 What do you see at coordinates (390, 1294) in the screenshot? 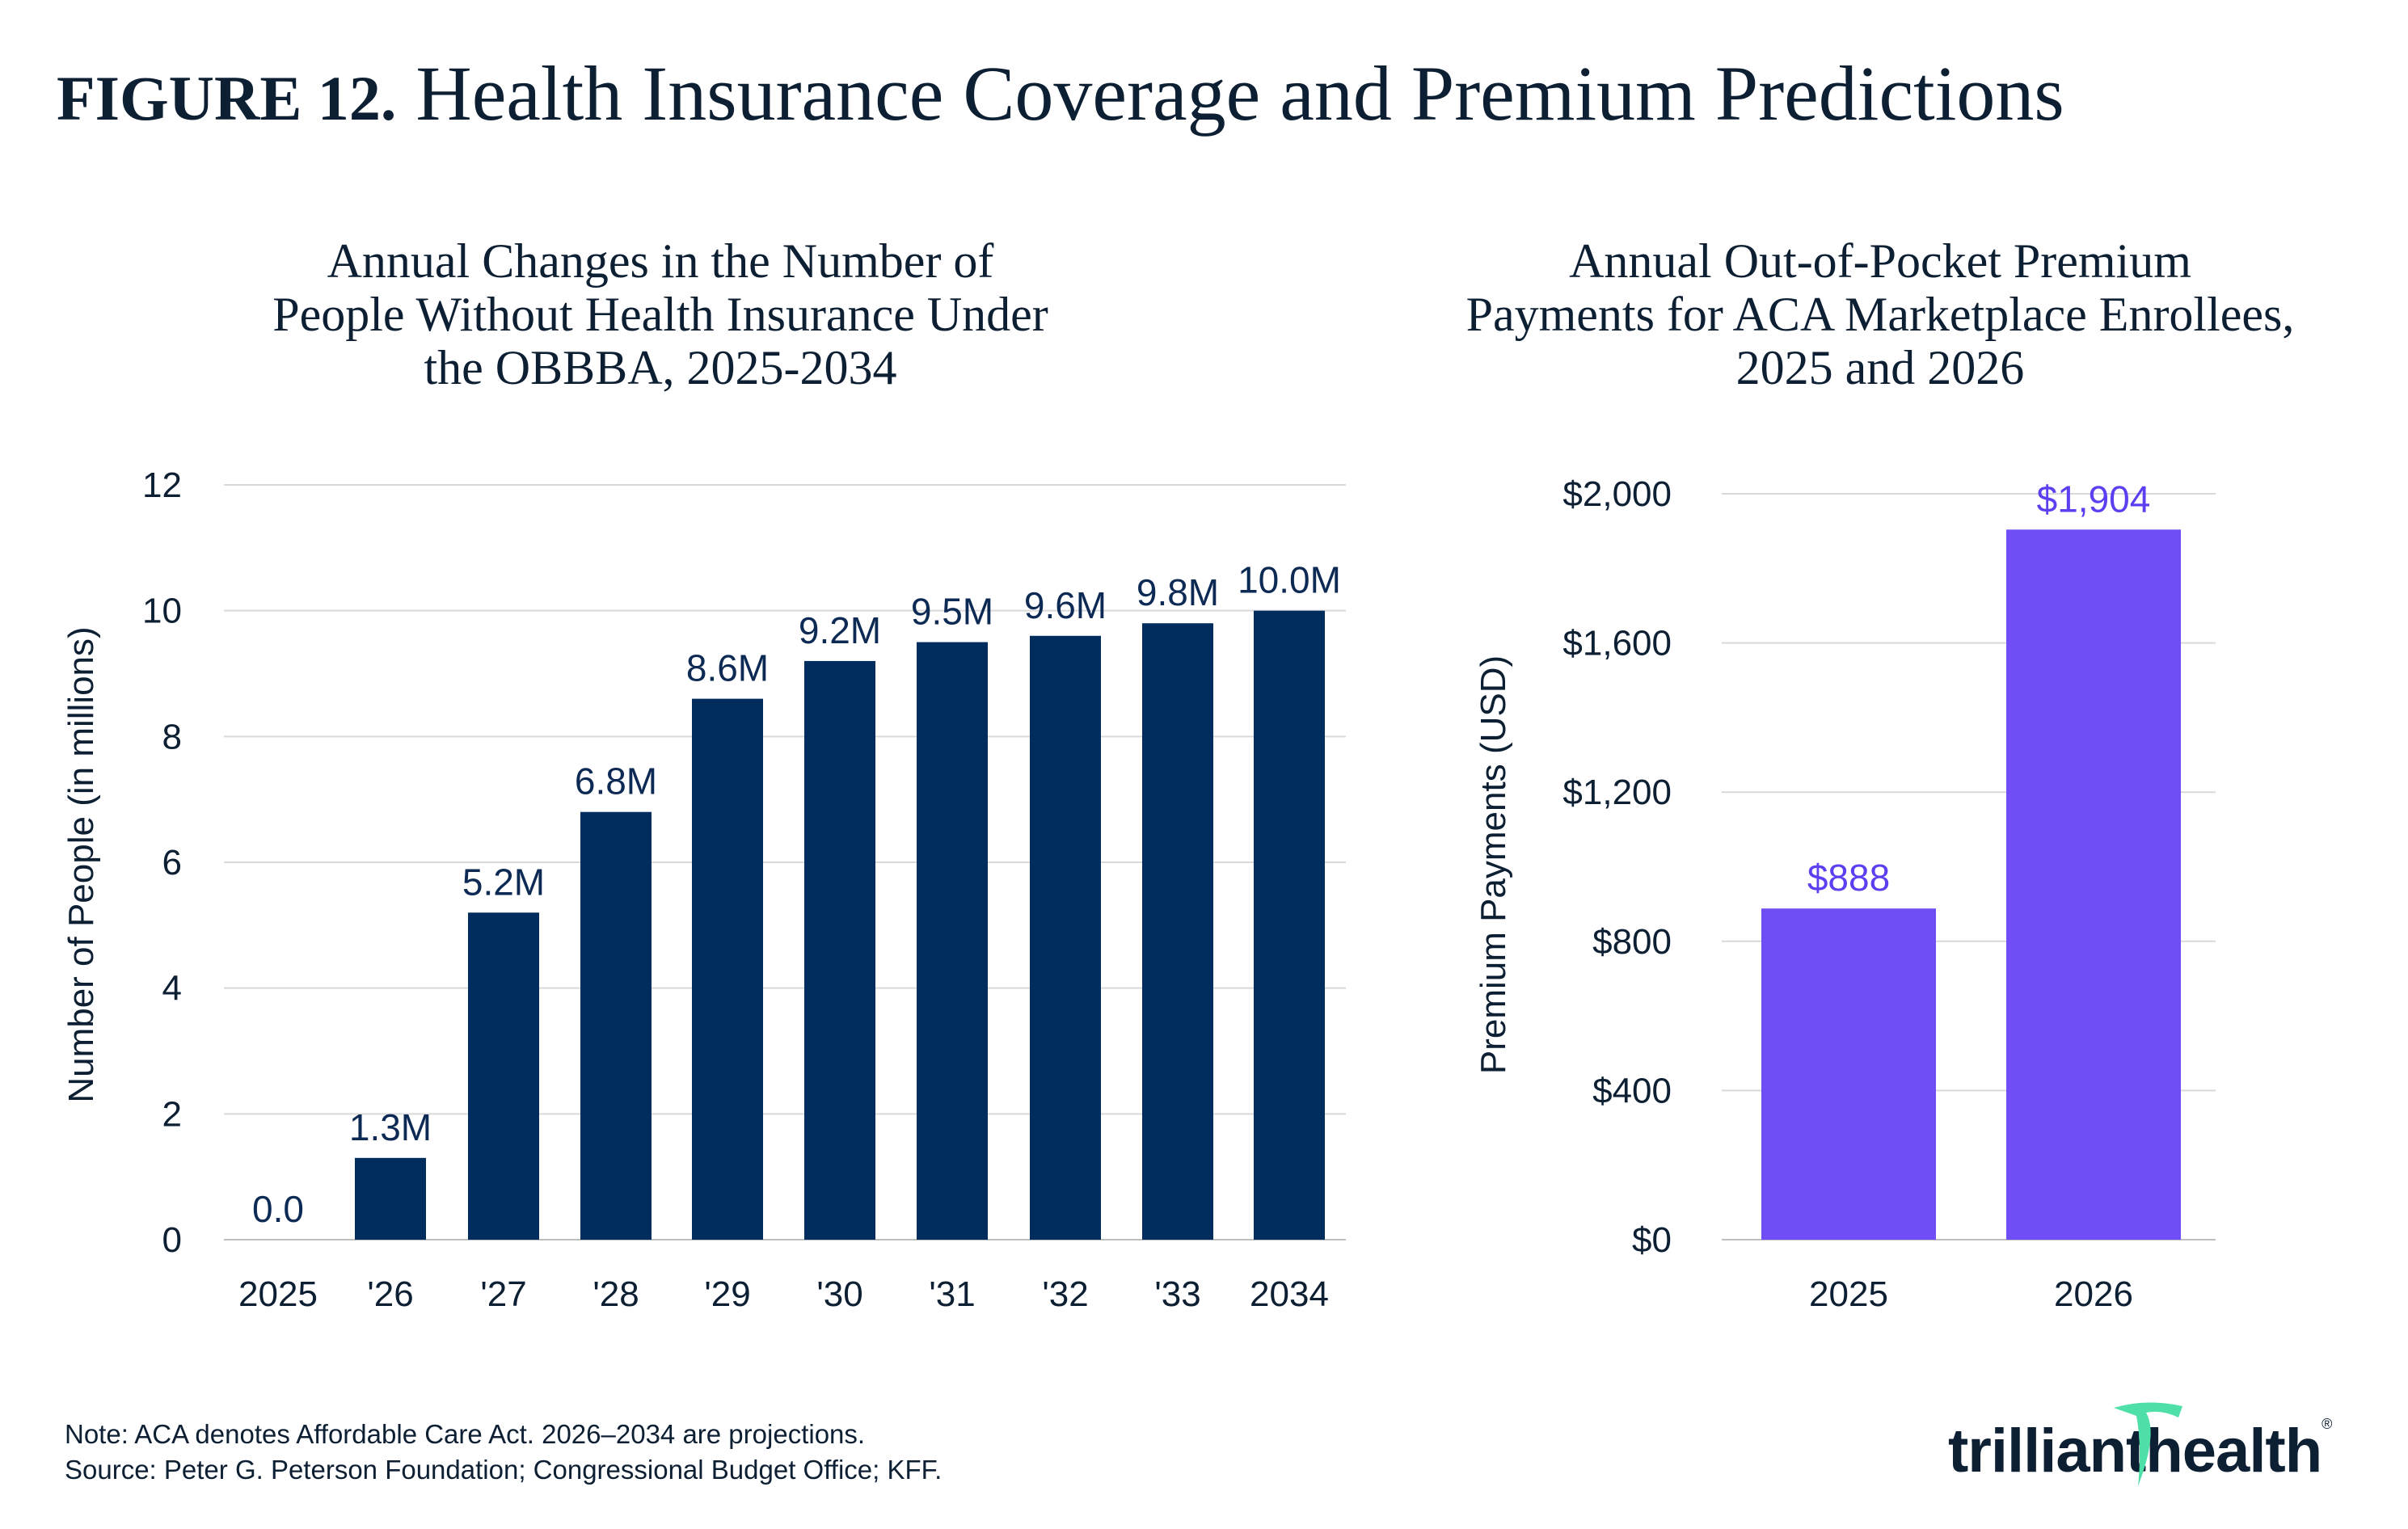
I see `left-x-tick-label: '26` at bounding box center [390, 1294].